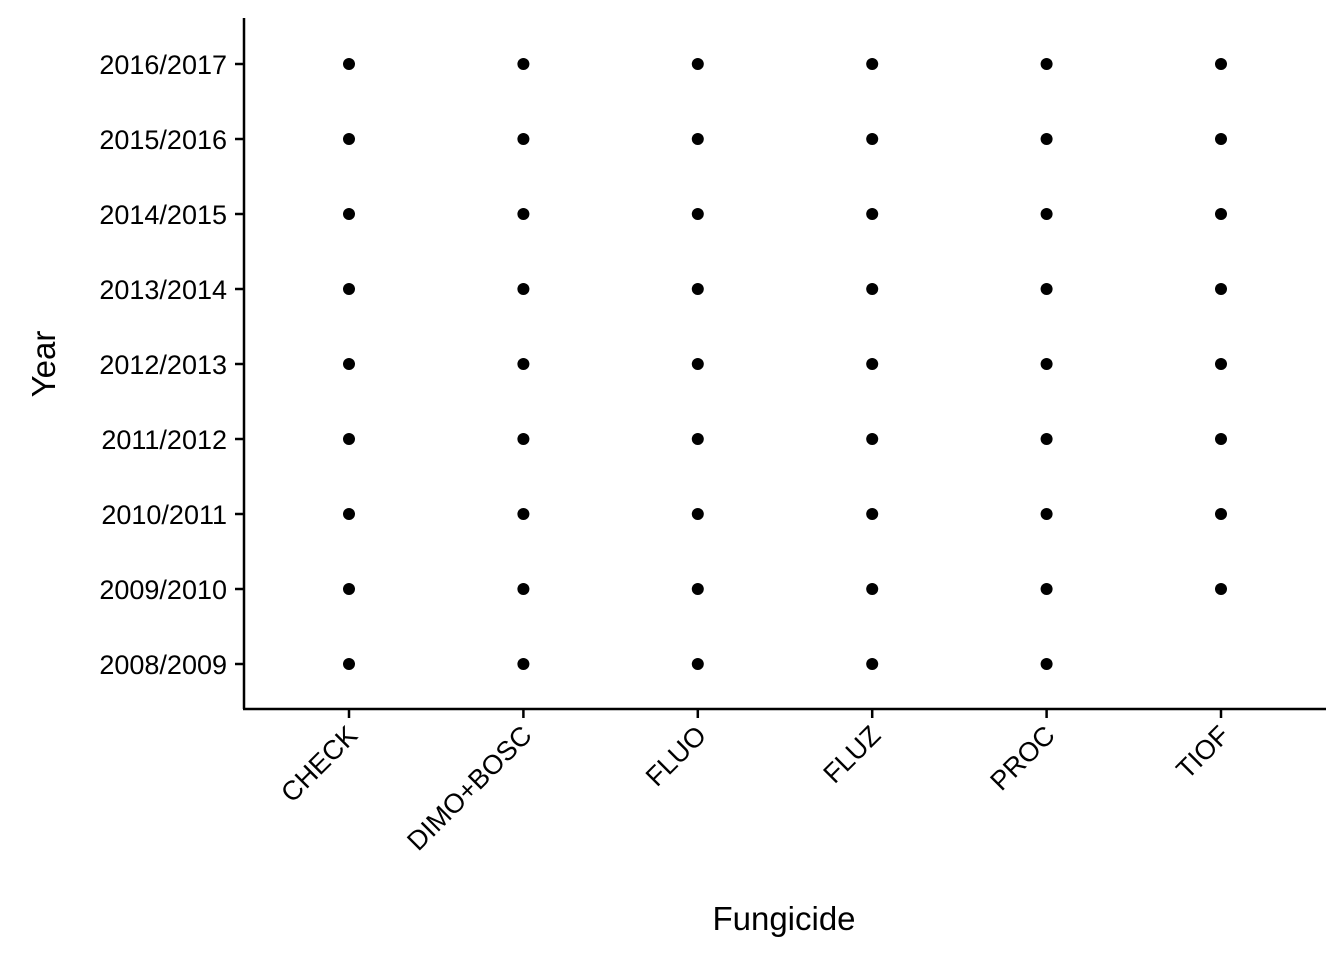 This screenshot has width=1344, height=960. I want to click on x-axis-title: Fungicide, so click(783, 918).